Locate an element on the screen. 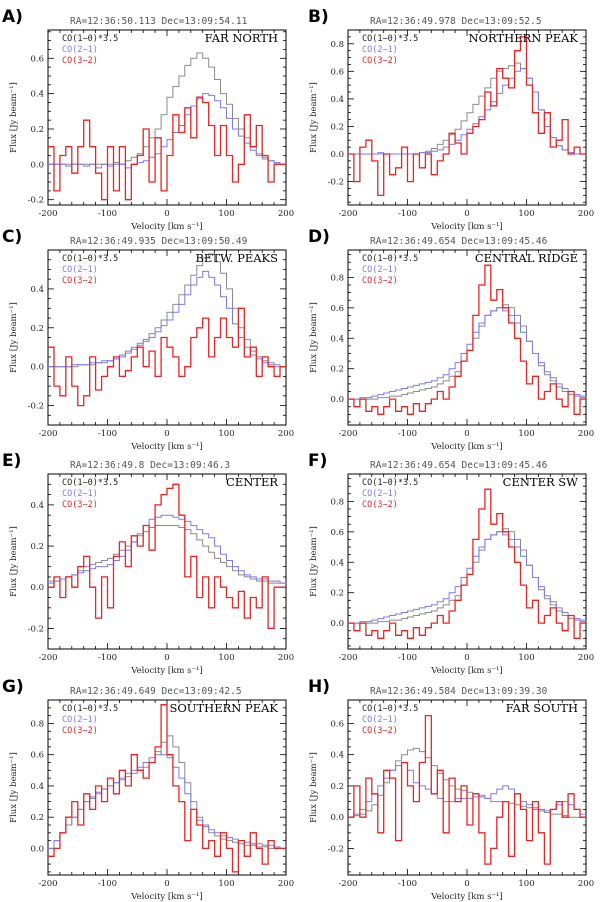  series-co10-line is located at coordinates (467, 352).